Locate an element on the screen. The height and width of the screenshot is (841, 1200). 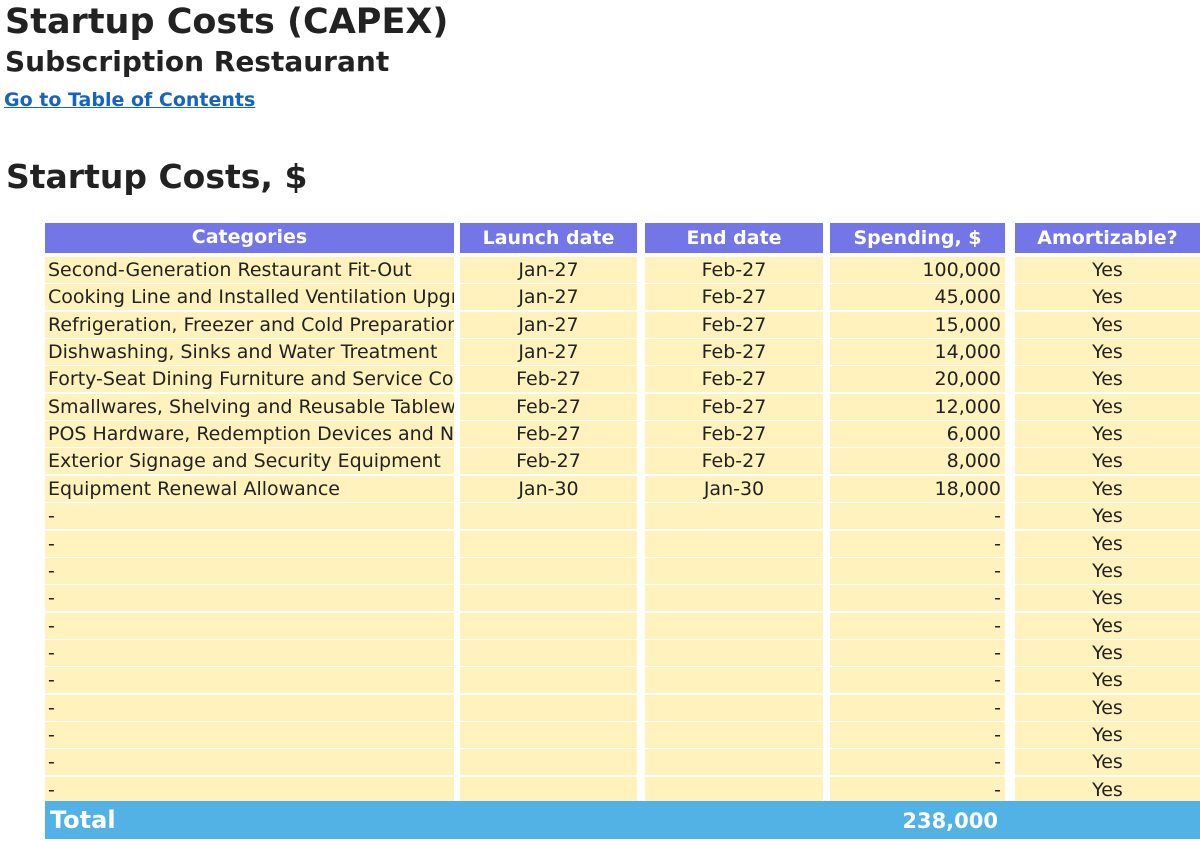
spending-cell: 100,000 is located at coordinates (917, 270).